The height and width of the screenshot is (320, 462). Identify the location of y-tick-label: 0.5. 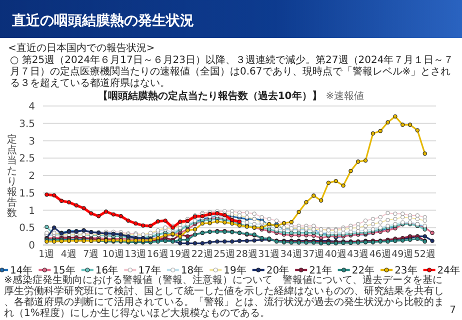
(27, 228).